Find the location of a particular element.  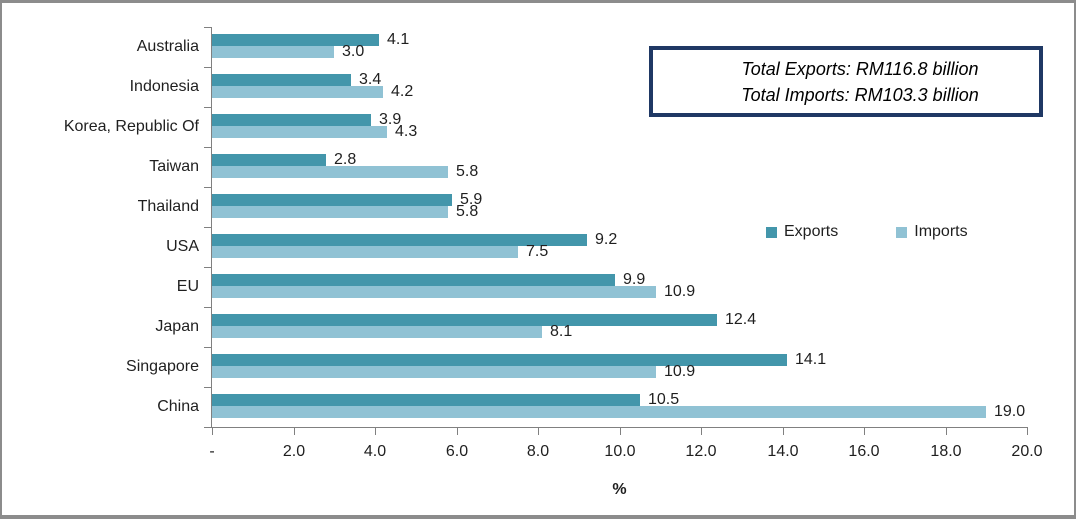

x-tick-label: 8.0 is located at coordinates (538, 451).